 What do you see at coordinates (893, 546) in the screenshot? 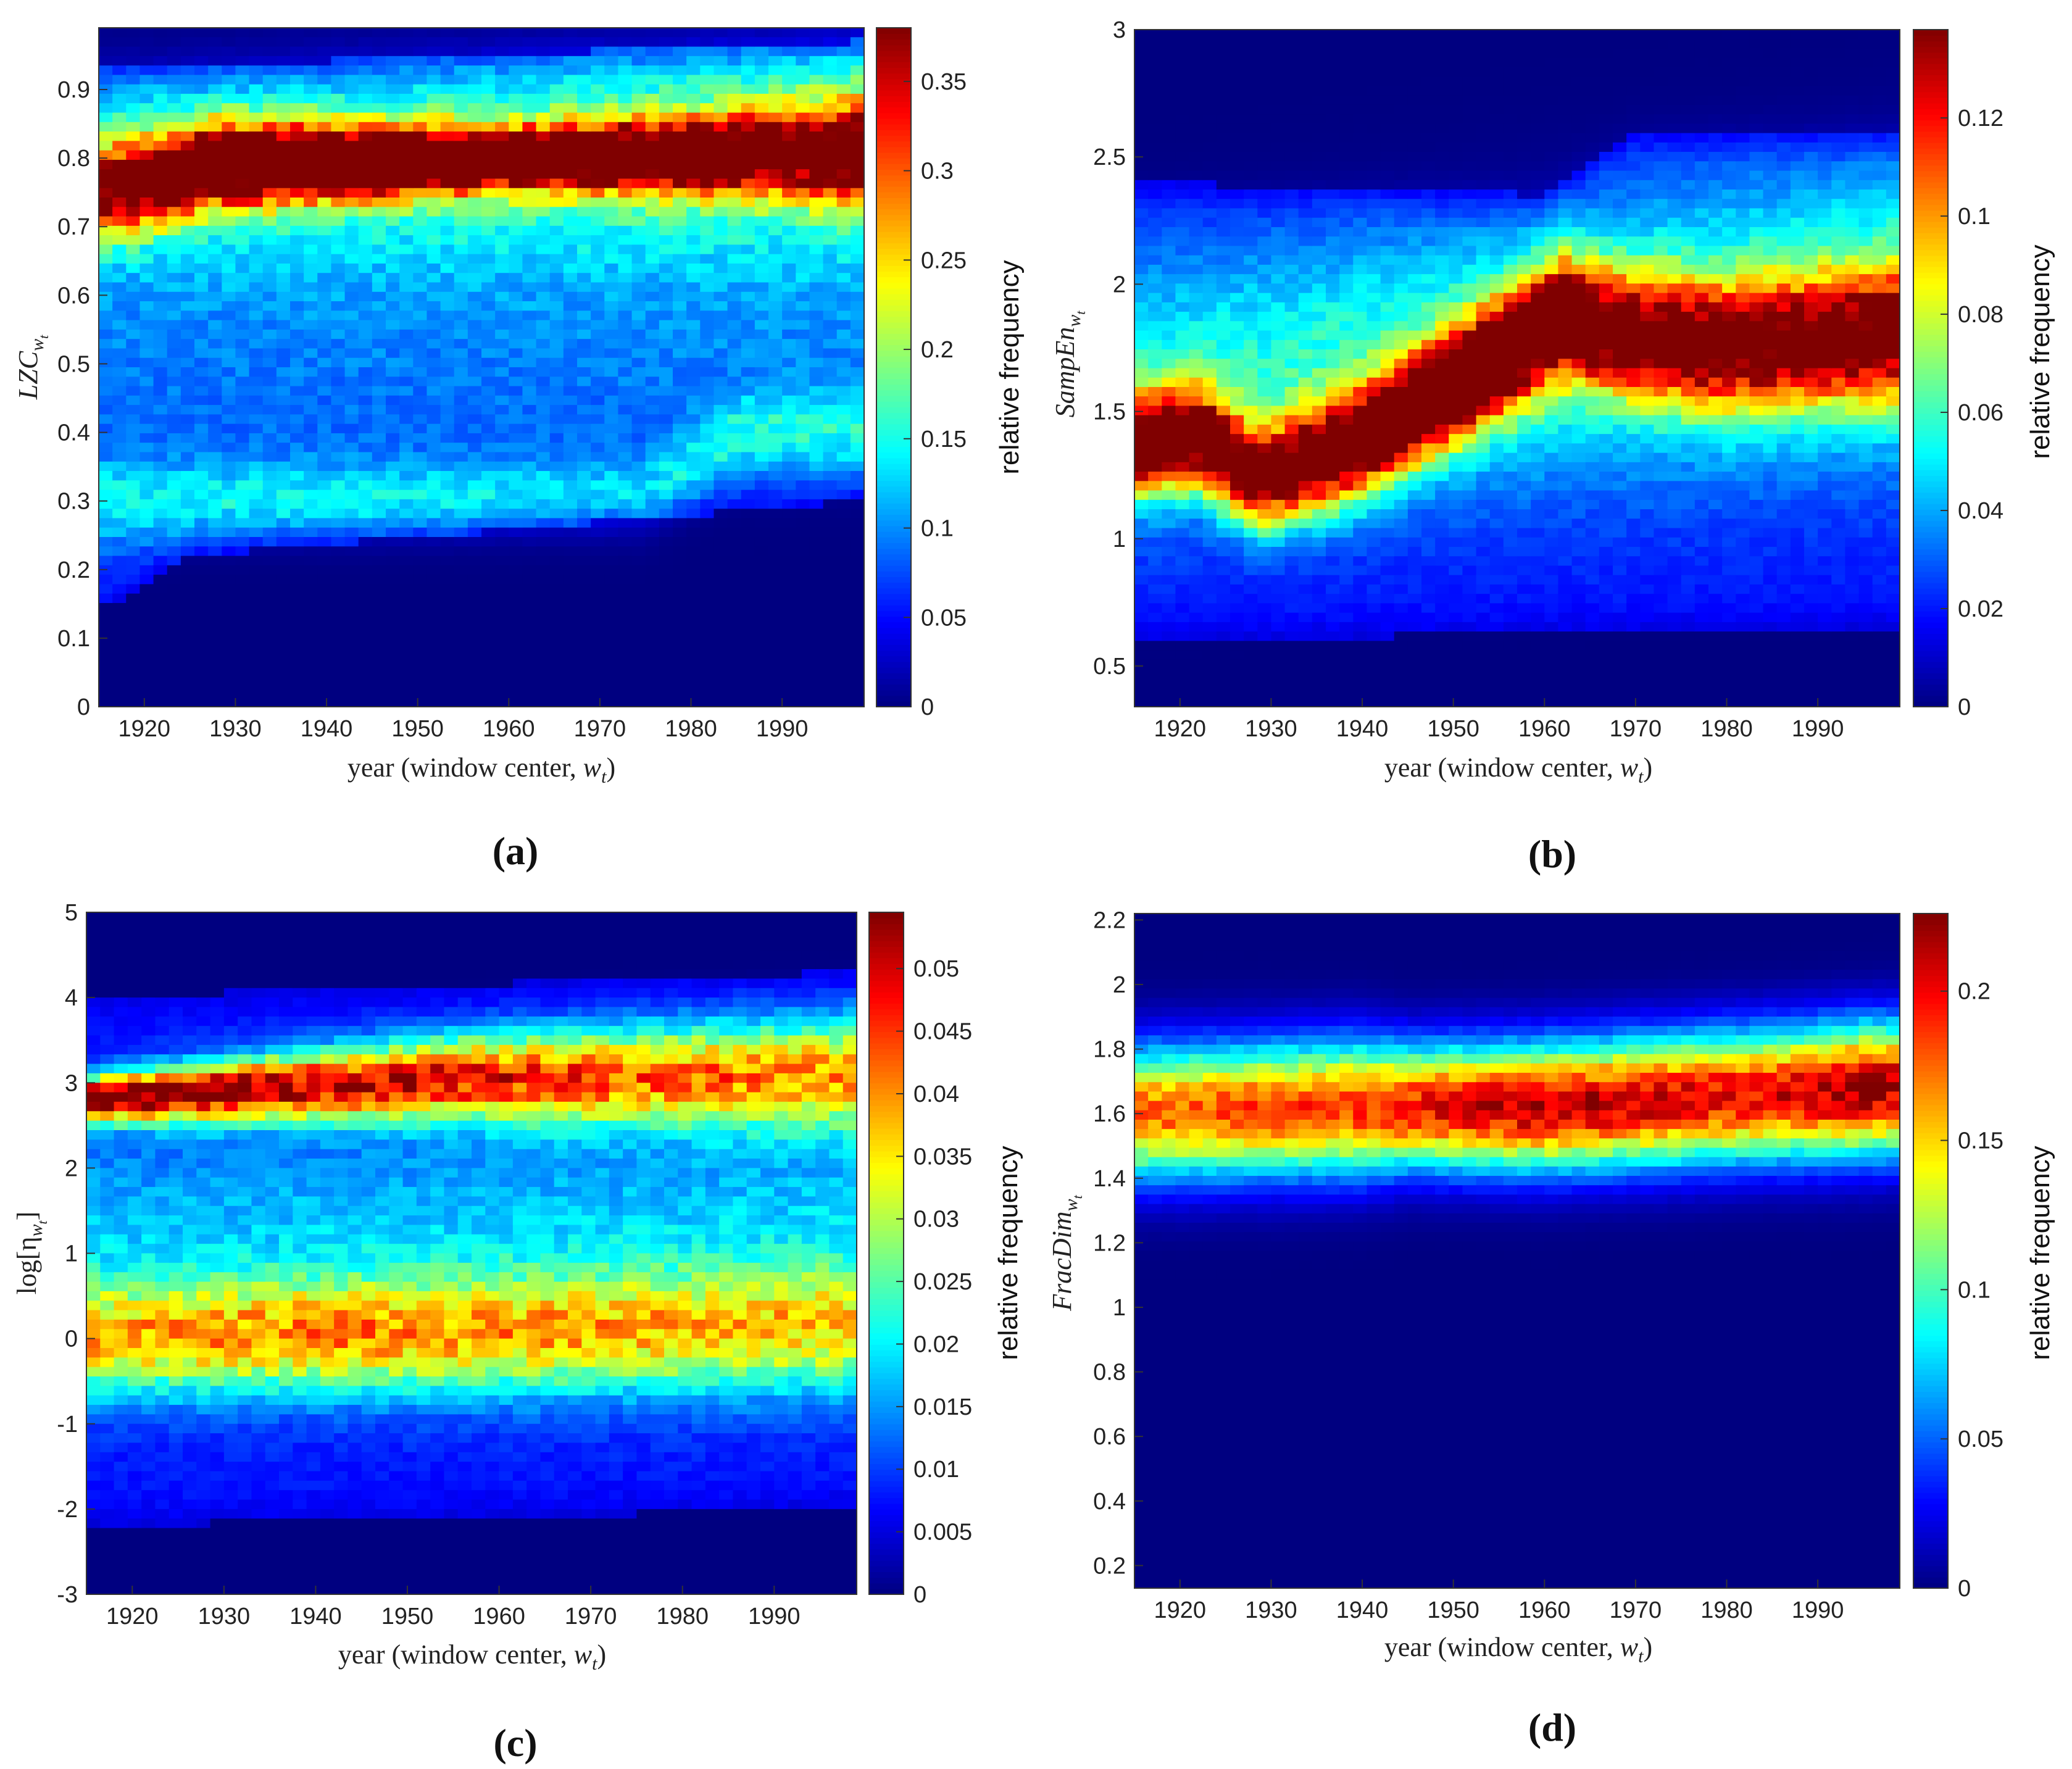
I see `colorbar-stop` at bounding box center [893, 546].